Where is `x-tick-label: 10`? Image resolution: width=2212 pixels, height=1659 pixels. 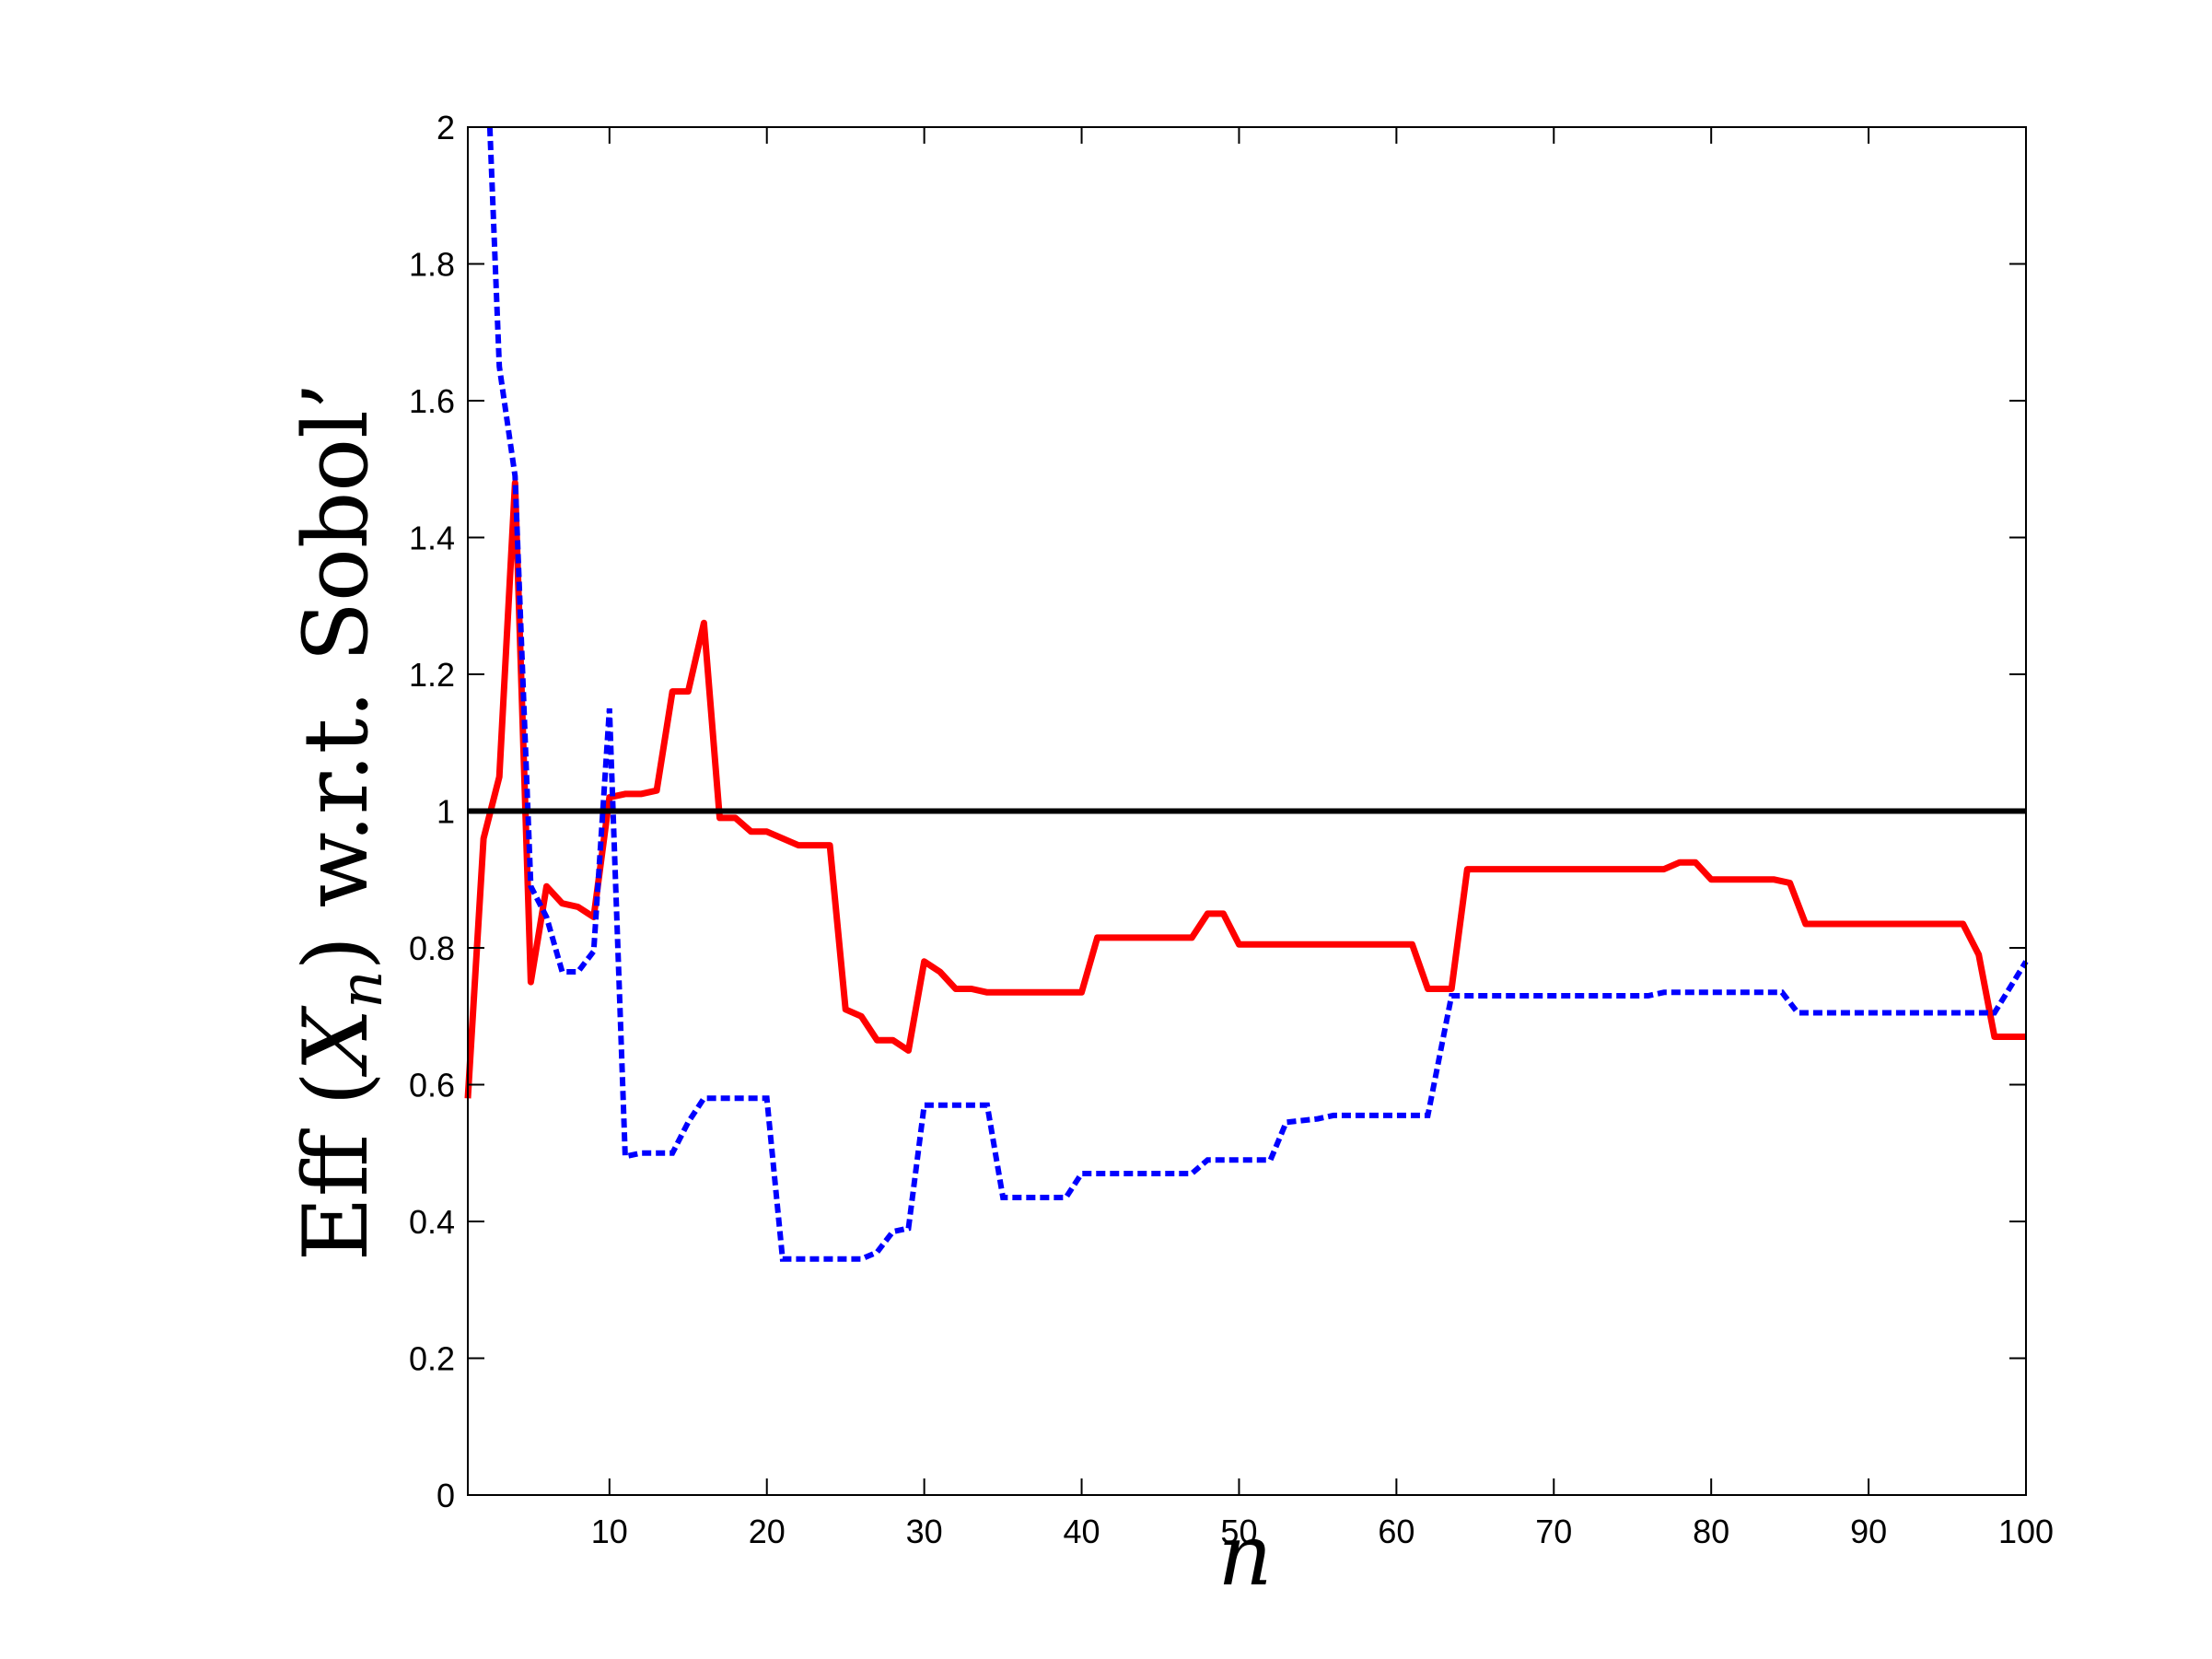 x-tick-label: 10 is located at coordinates (610, 1531).